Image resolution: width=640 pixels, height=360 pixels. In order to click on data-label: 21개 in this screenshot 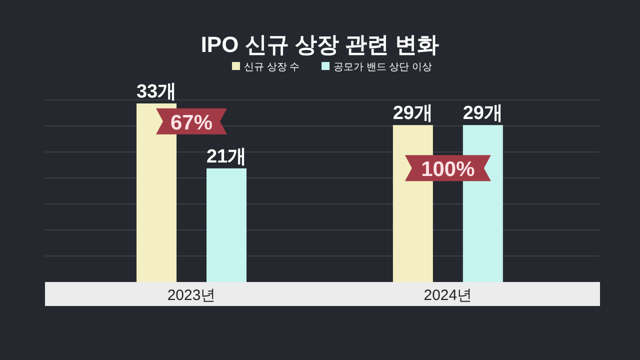, I will do `click(226, 157)`.